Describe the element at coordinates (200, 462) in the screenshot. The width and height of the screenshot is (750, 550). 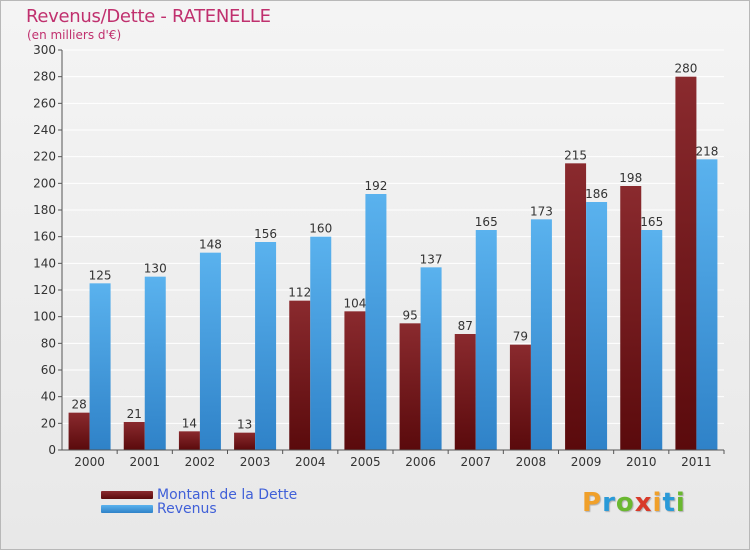
I see `x-tick-label: 2002` at that location.